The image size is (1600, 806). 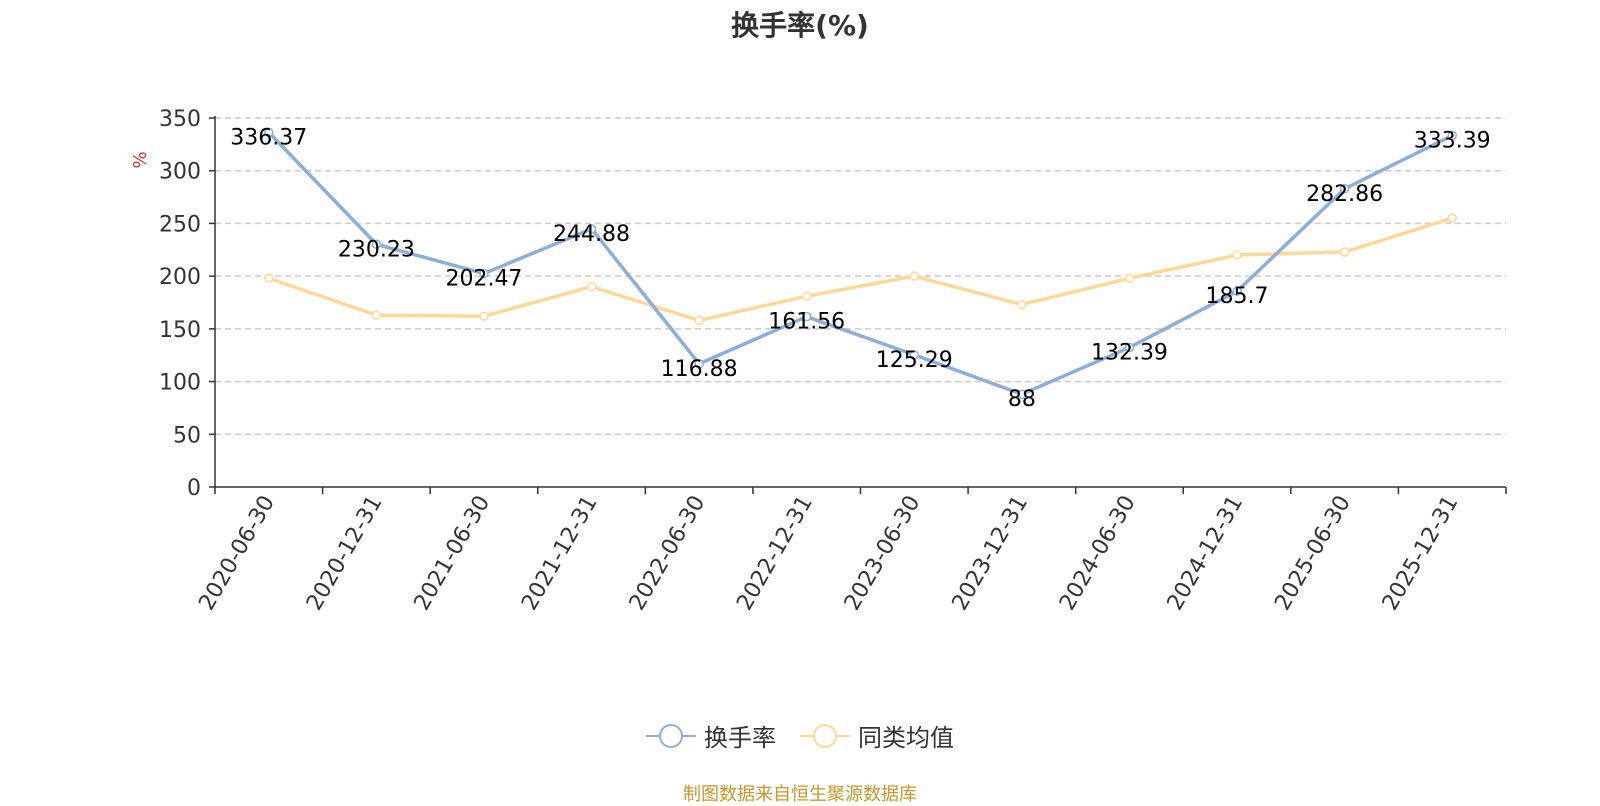 I want to click on data-label: 125.29, so click(x=914, y=360).